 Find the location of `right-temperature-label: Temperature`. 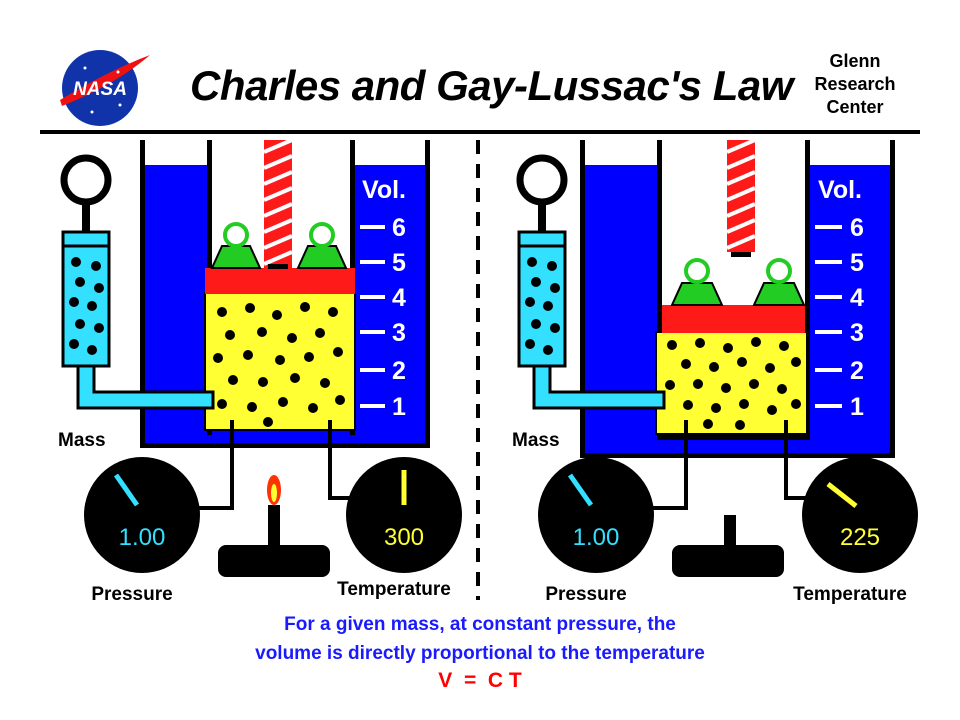

right-temperature-label: Temperature is located at coordinates (850, 594).